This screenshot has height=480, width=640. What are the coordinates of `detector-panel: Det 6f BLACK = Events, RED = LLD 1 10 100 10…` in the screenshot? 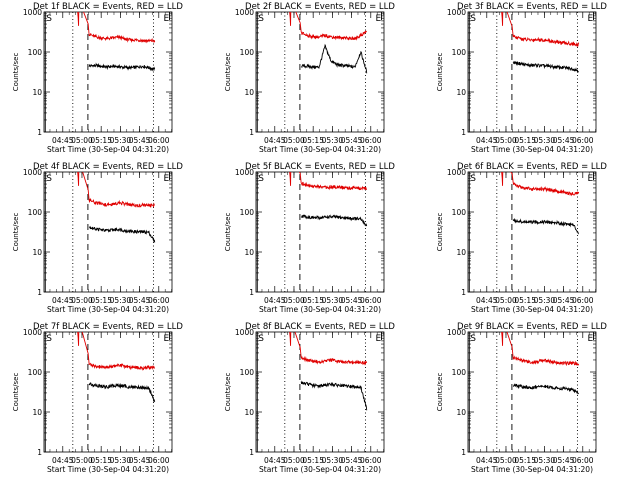 It's located at (521, 238).